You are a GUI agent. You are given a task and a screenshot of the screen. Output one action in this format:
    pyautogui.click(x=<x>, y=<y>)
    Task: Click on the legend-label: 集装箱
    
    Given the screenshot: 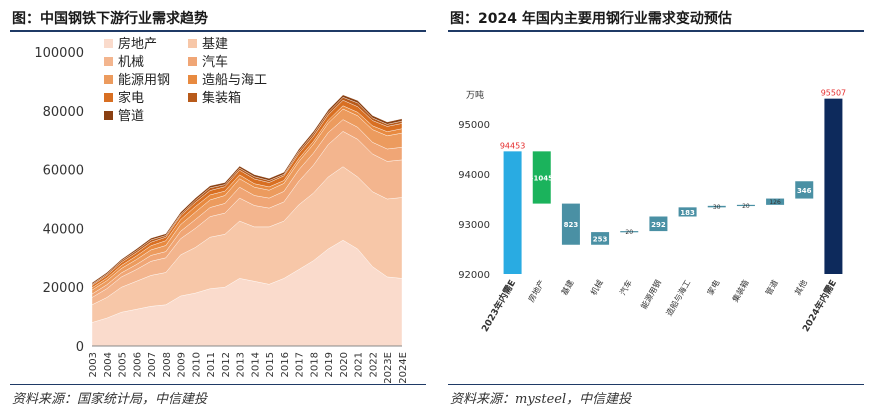 What is the action you would take?
    pyautogui.click(x=221, y=98)
    